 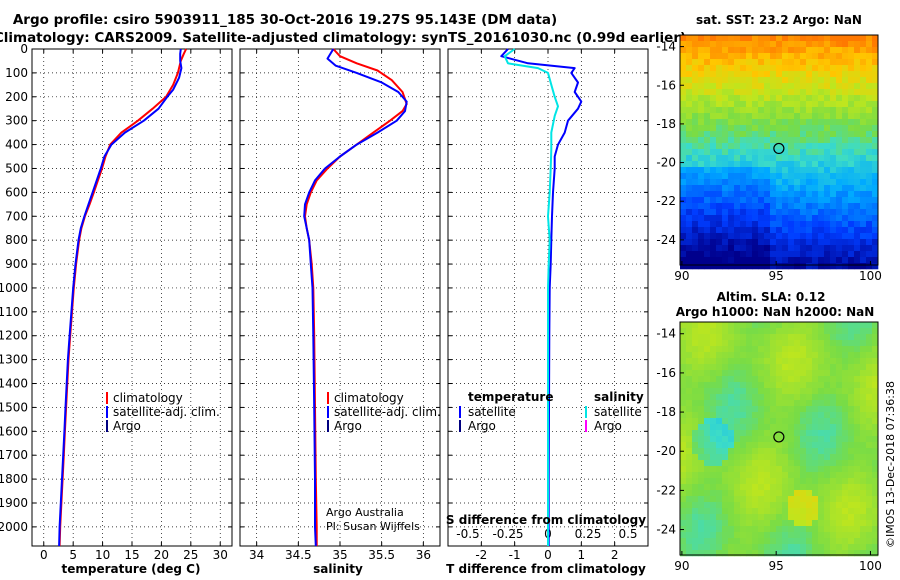 What do you see at coordinates (423, 555) in the screenshot?
I see `x-tick-label: 36` at bounding box center [423, 555].